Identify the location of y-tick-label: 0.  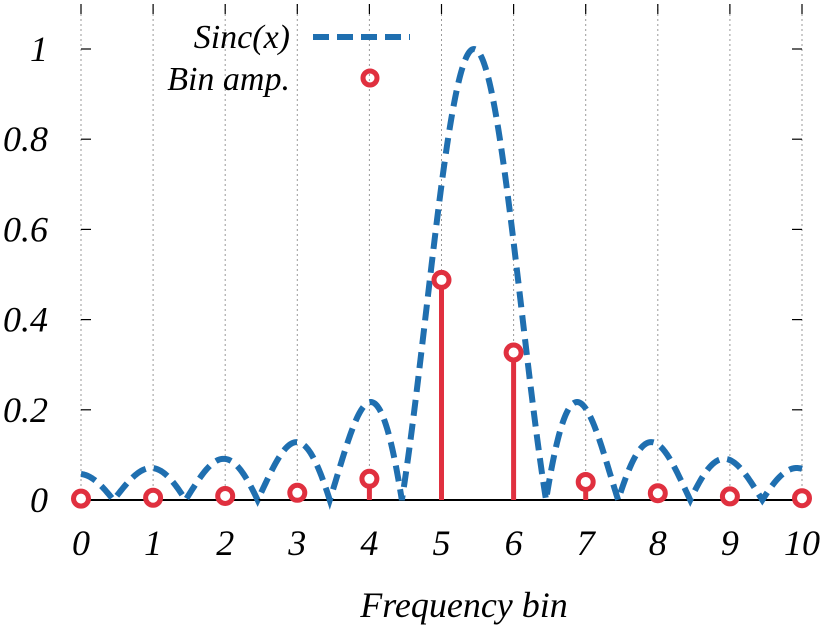
(39, 500).